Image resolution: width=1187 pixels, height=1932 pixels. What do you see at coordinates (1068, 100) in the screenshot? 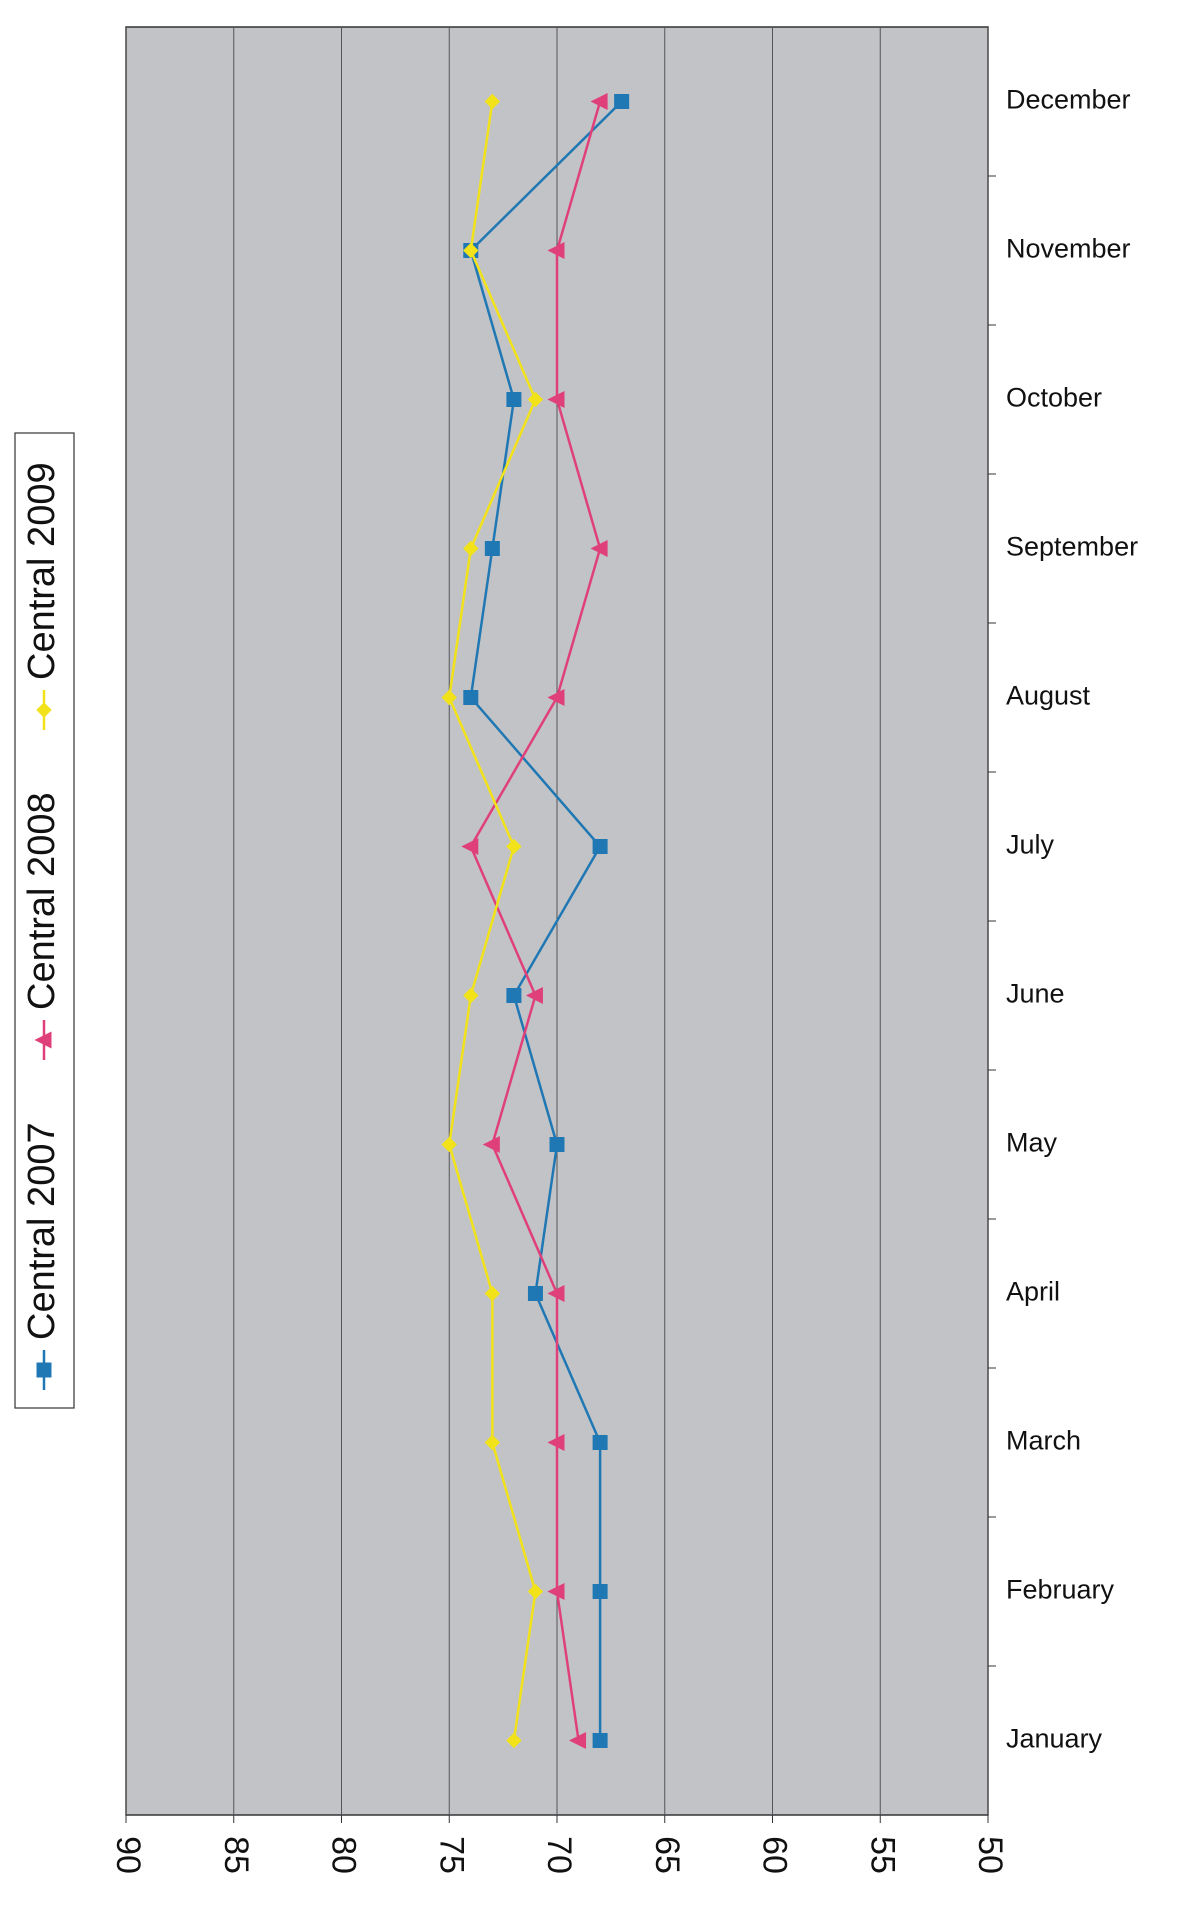
I see `x-tick-label: December` at bounding box center [1068, 100].